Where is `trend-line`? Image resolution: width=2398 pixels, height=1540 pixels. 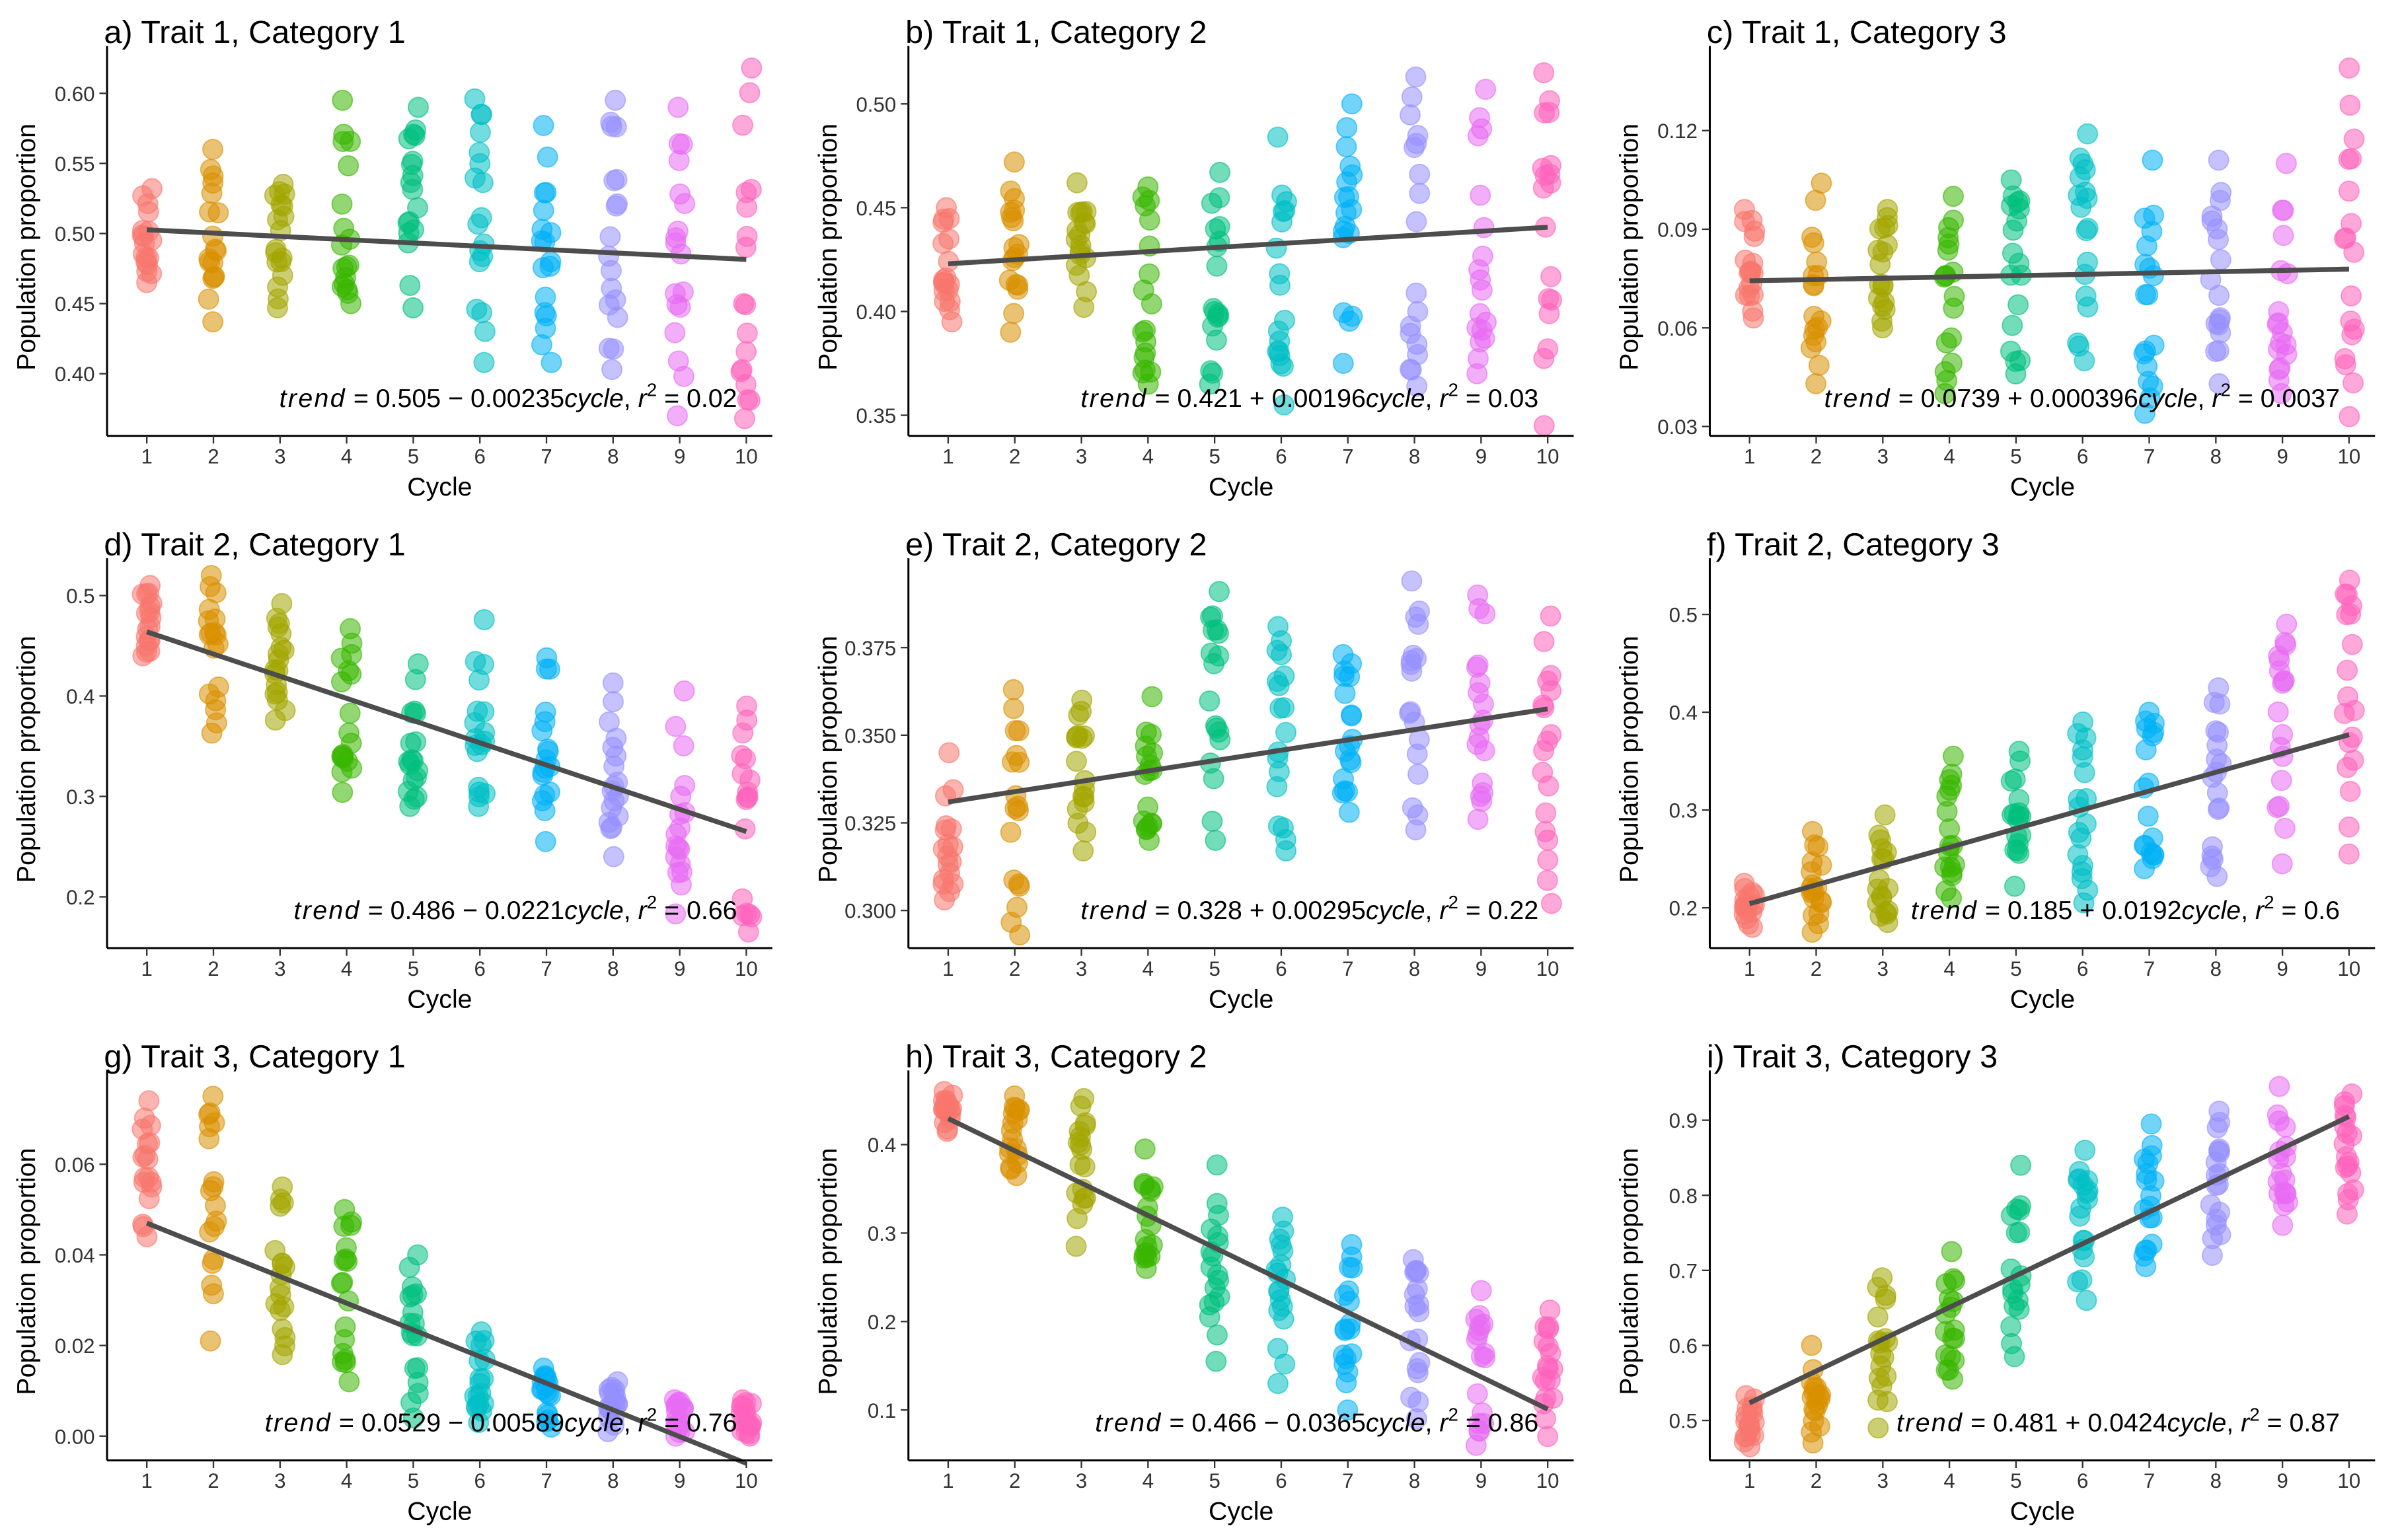
trend-line is located at coordinates (446, 732).